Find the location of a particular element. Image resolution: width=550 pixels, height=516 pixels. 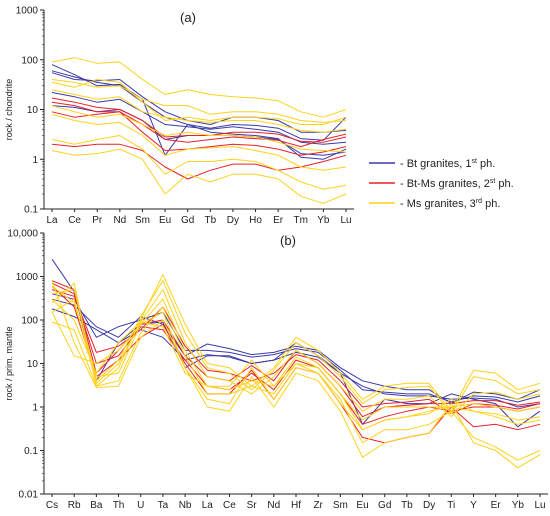

x-tick-label-b: La is located at coordinates (208, 505).